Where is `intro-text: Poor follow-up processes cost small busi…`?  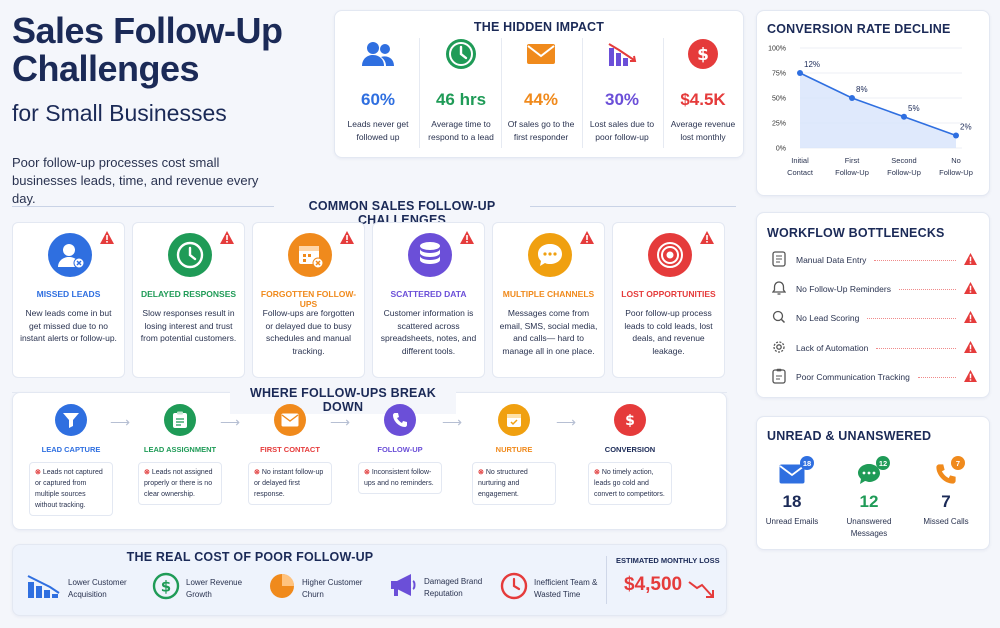 intro-text: Poor follow-up processes cost small busi… is located at coordinates (135, 180).